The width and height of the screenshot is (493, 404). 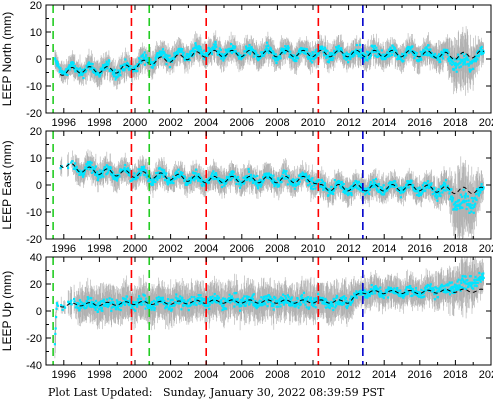 I want to click on y-tick-label: 0, so click(x=39, y=60).